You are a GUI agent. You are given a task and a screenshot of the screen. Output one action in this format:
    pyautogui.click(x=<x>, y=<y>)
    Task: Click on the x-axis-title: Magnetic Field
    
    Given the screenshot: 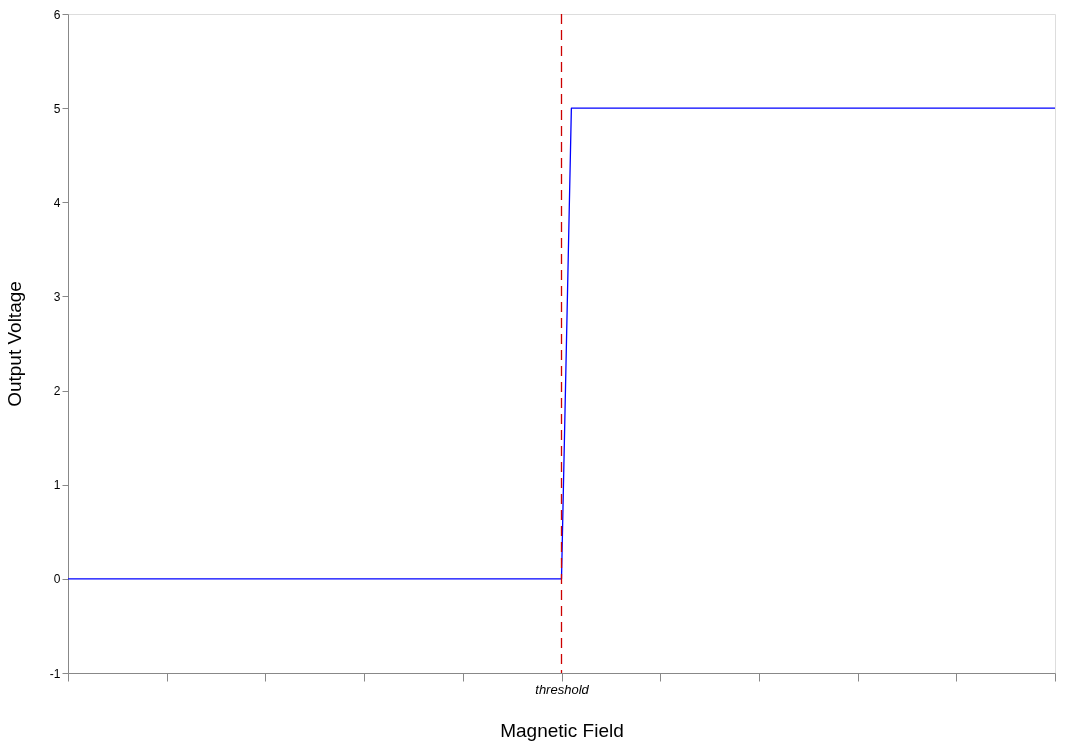 What is the action you would take?
    pyautogui.click(x=562, y=730)
    